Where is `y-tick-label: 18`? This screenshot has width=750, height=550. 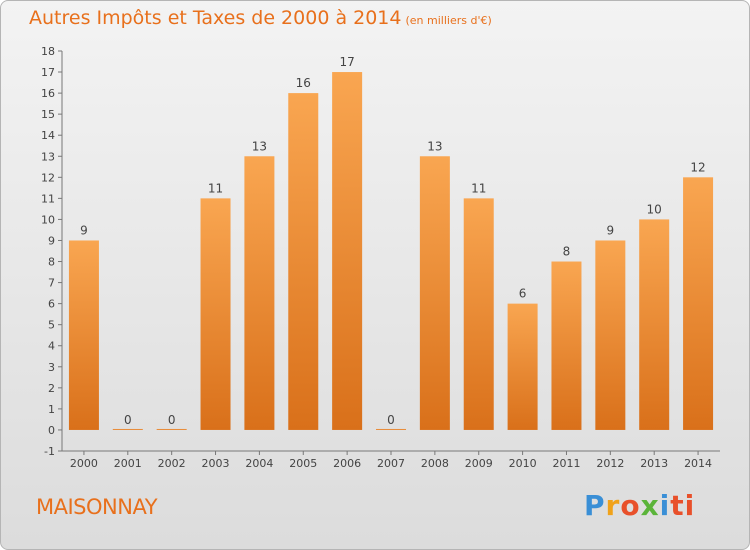 y-tick-label: 18 is located at coordinates (48, 51).